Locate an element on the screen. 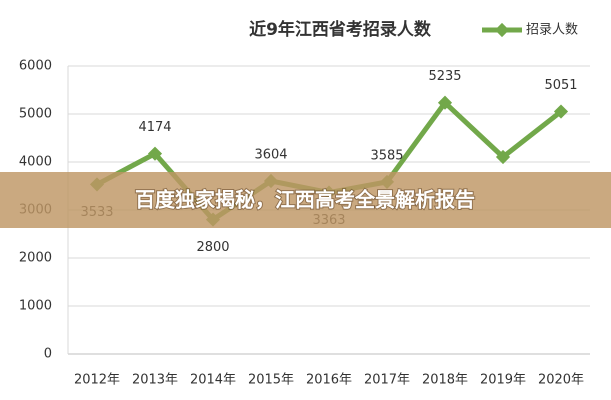  x-tick-label: 2020年 is located at coordinates (561, 380).